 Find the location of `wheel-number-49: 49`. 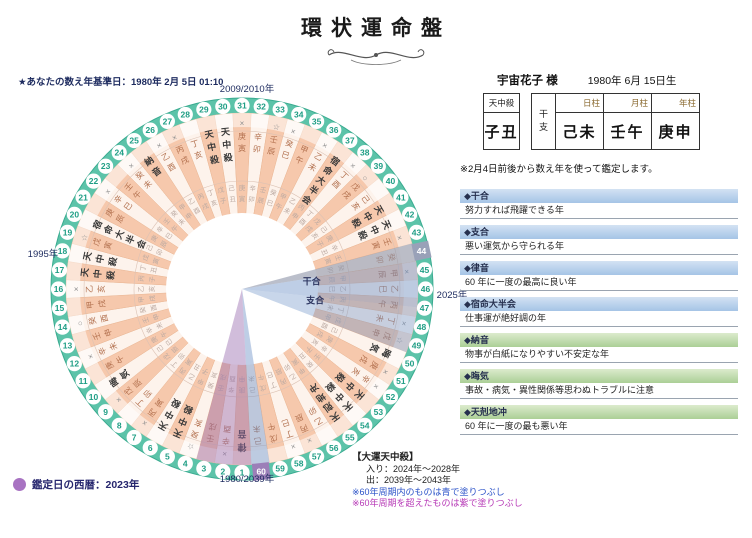

wheel-number-49: 49 is located at coordinates (416, 346).